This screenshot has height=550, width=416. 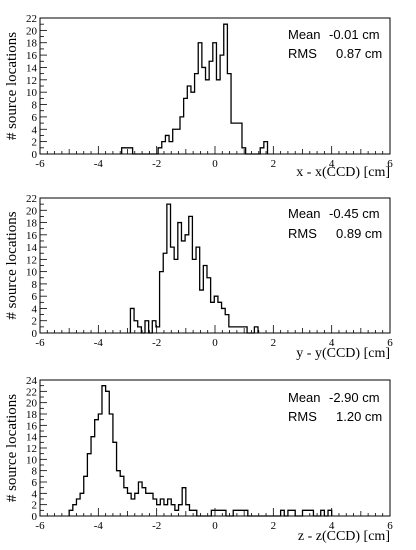 What do you see at coordinates (359, 53) in the screenshot?
I see `stats-rms-value: 0.87 cm` at bounding box center [359, 53].